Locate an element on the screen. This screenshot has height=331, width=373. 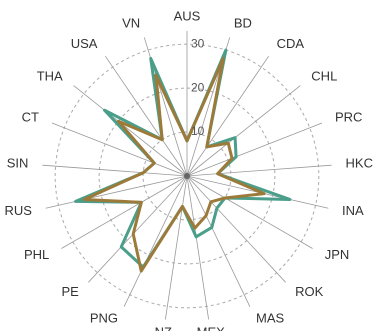
category-label: INA is located at coordinates (353, 210).